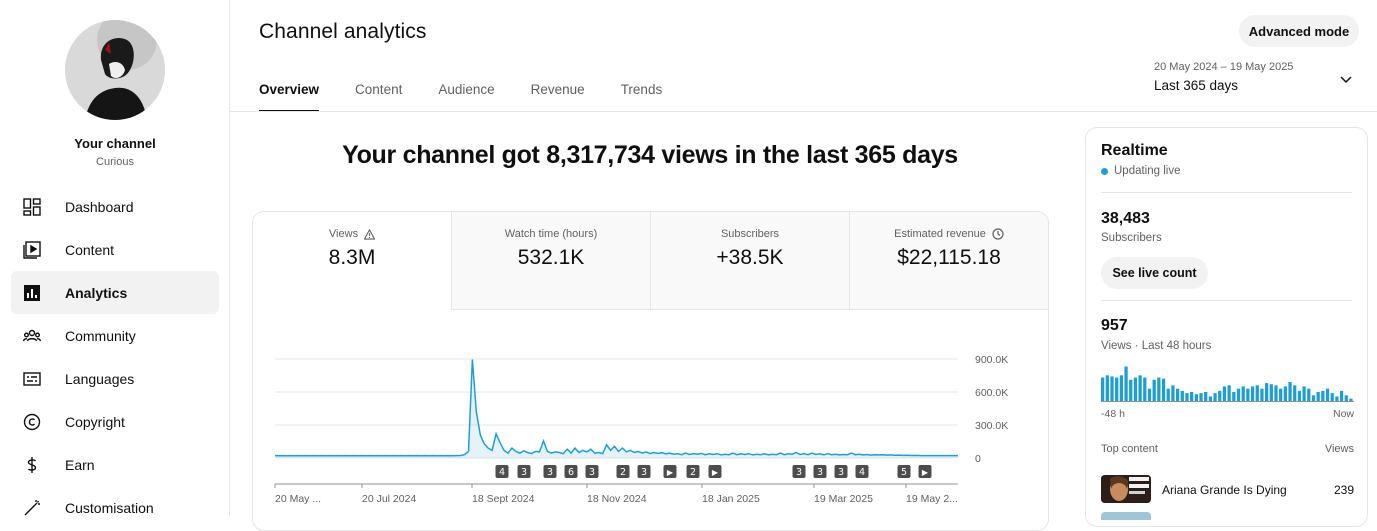 The width and height of the screenshot is (1377, 531). I want to click on sidebar-item-dashboard: Dashboard, so click(115, 206).